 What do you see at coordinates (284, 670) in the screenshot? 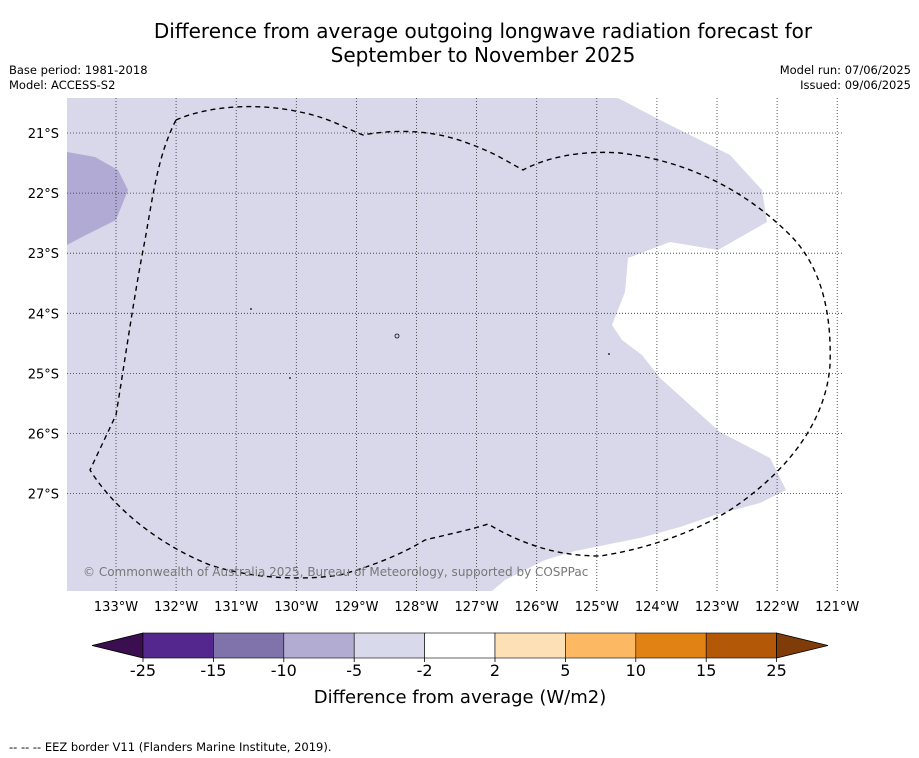
I see `colorbar-tick-label: -10` at bounding box center [284, 670].